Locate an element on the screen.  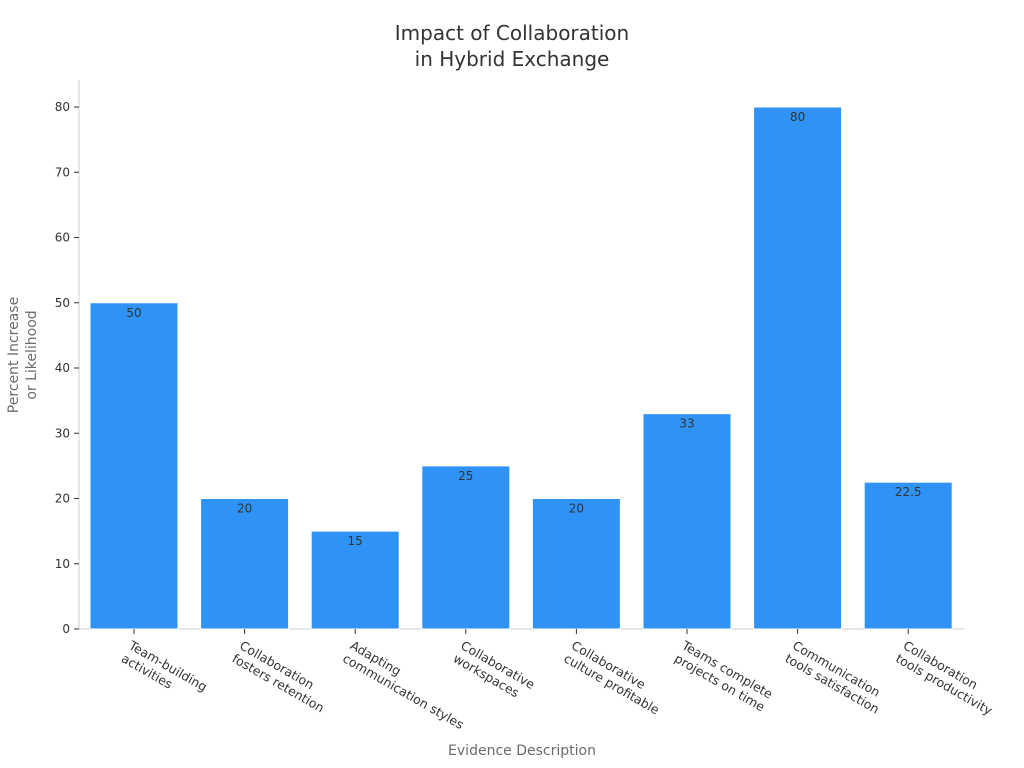
y-tick-label: 30 is located at coordinates (62, 433).